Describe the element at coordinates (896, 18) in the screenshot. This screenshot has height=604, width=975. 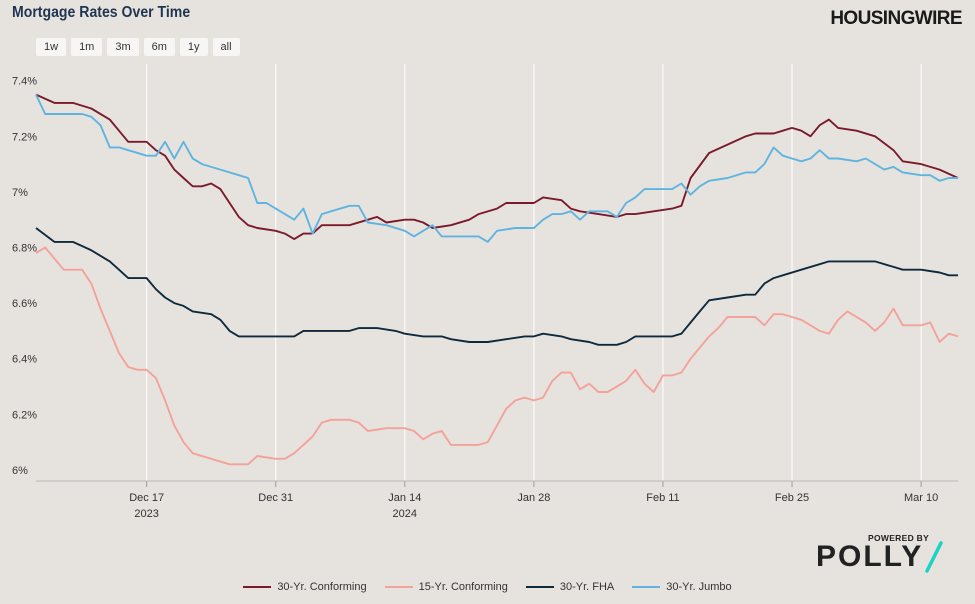
I see `housingwire-logo: HOUSINGWIRE` at that location.